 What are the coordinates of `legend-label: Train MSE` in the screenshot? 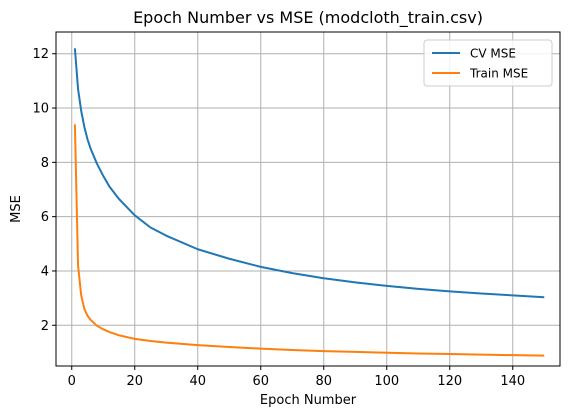 It's located at (498, 74).